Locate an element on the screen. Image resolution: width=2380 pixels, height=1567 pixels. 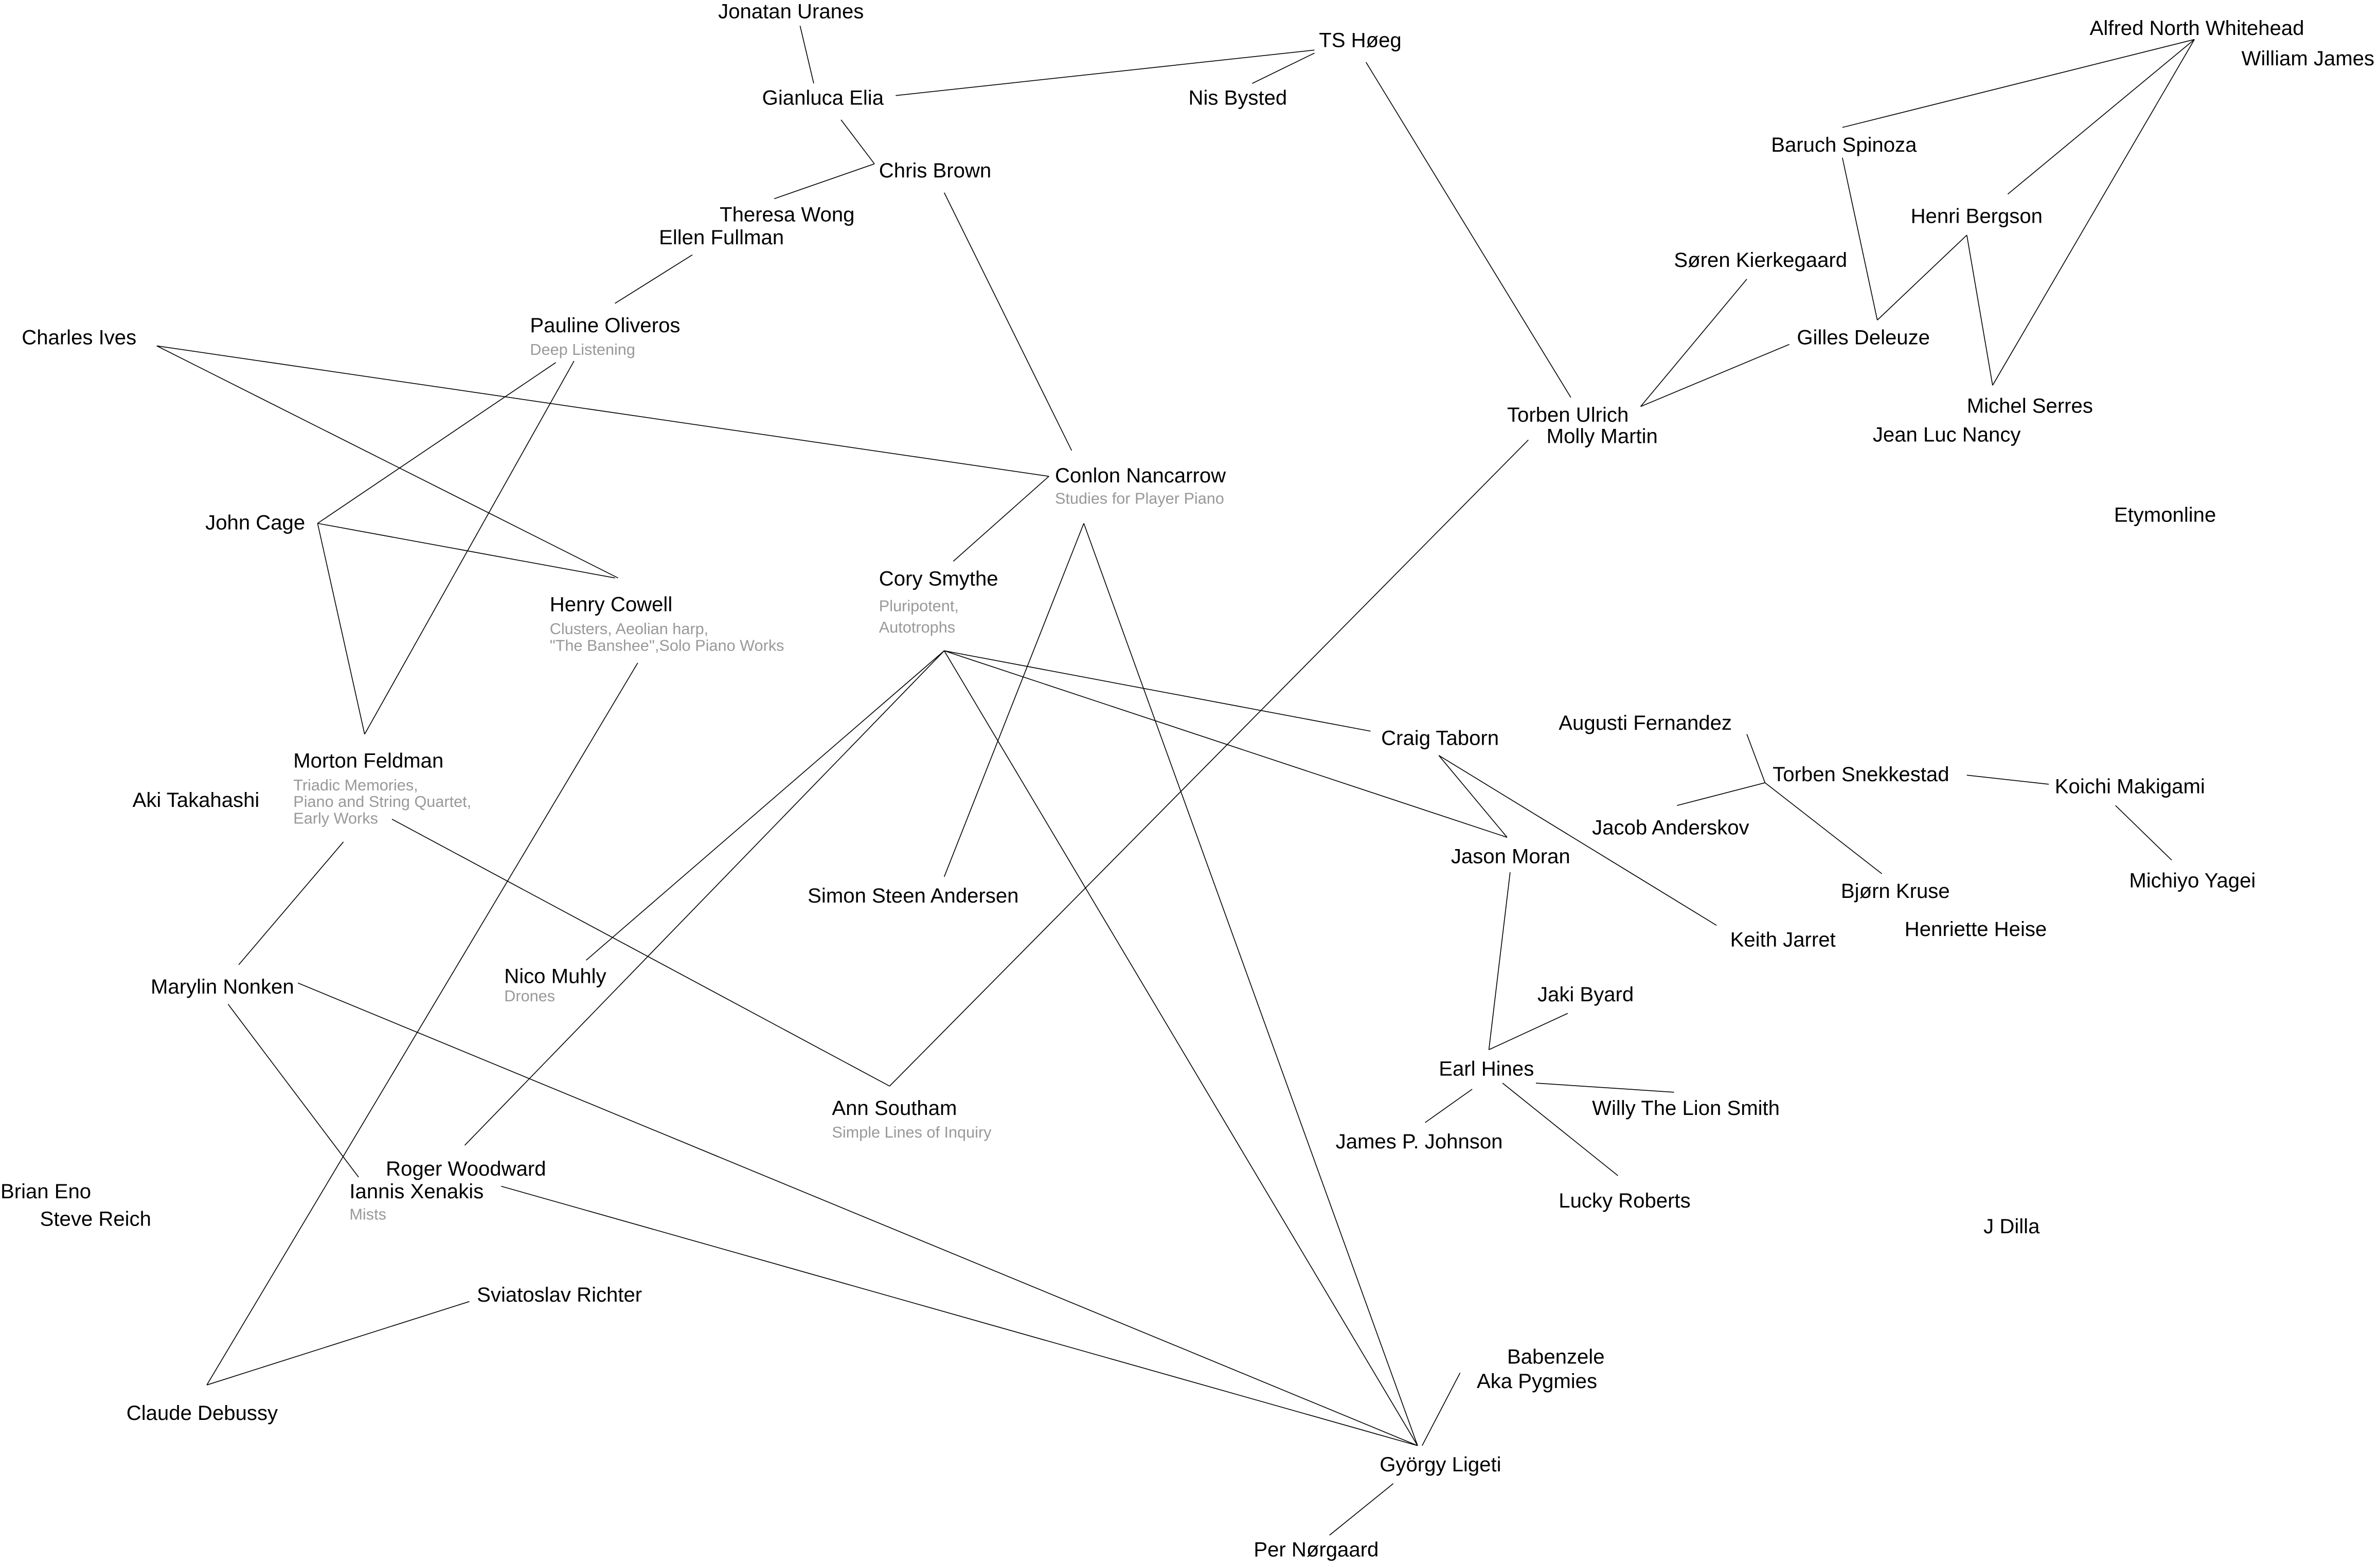
node-label: TS Høeg is located at coordinates (1360, 40).